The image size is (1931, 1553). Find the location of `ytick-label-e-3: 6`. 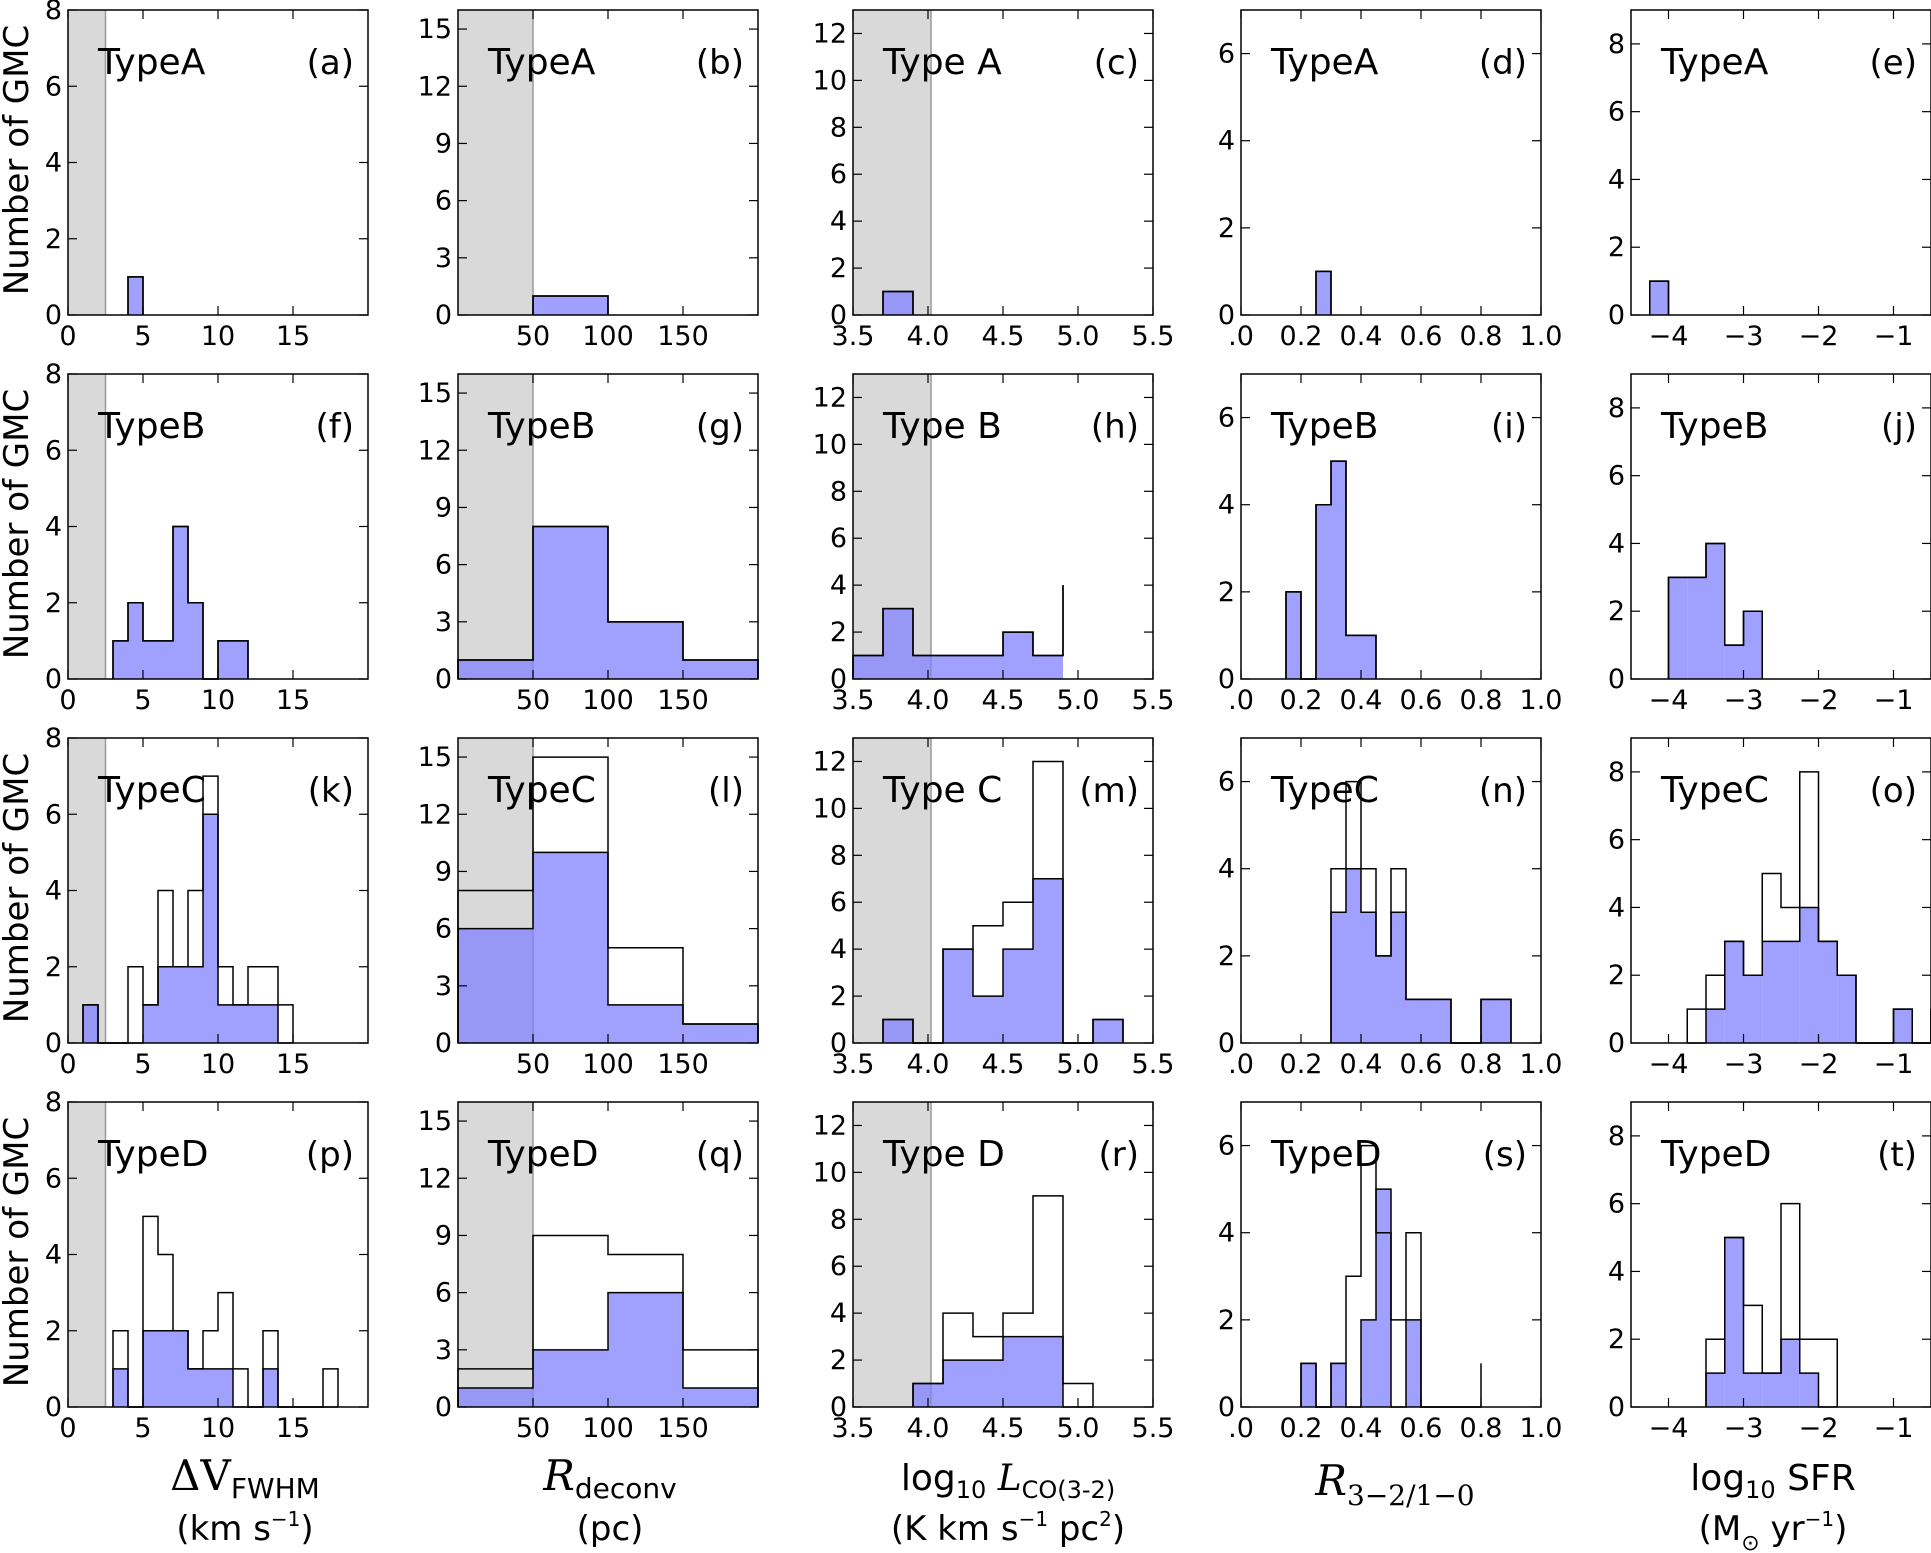

ytick-label-e-3: 6 is located at coordinates (1616, 112).